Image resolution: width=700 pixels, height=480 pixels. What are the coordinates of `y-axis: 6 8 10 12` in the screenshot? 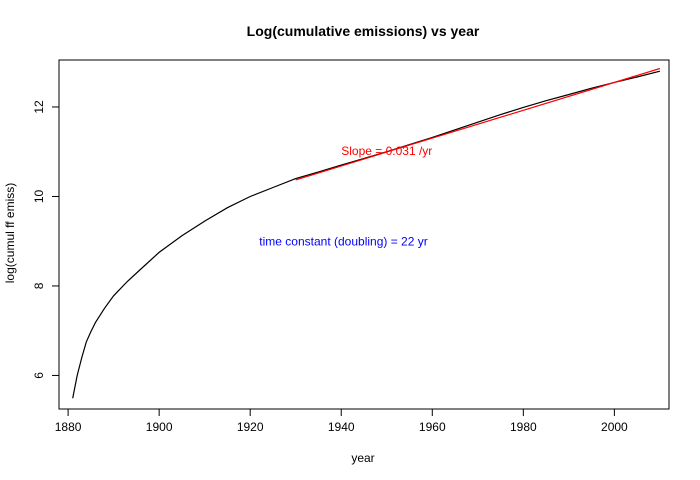 It's located at (46, 239).